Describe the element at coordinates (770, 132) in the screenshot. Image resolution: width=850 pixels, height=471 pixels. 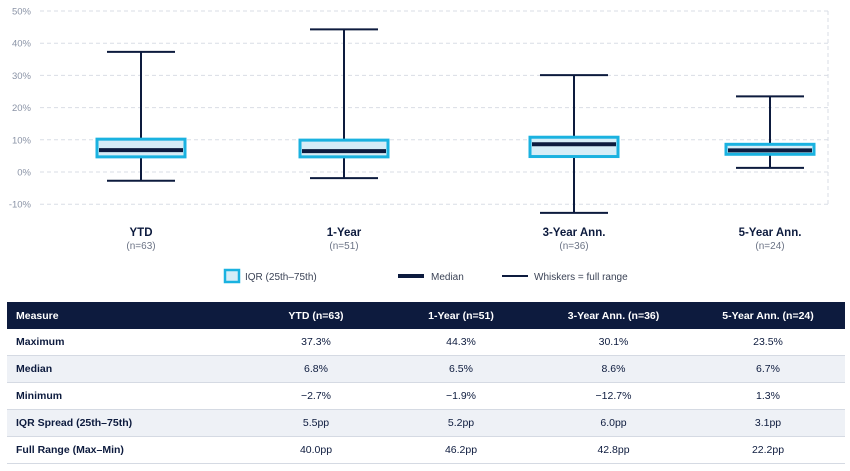
I see `box-5-year-ann-` at that location.